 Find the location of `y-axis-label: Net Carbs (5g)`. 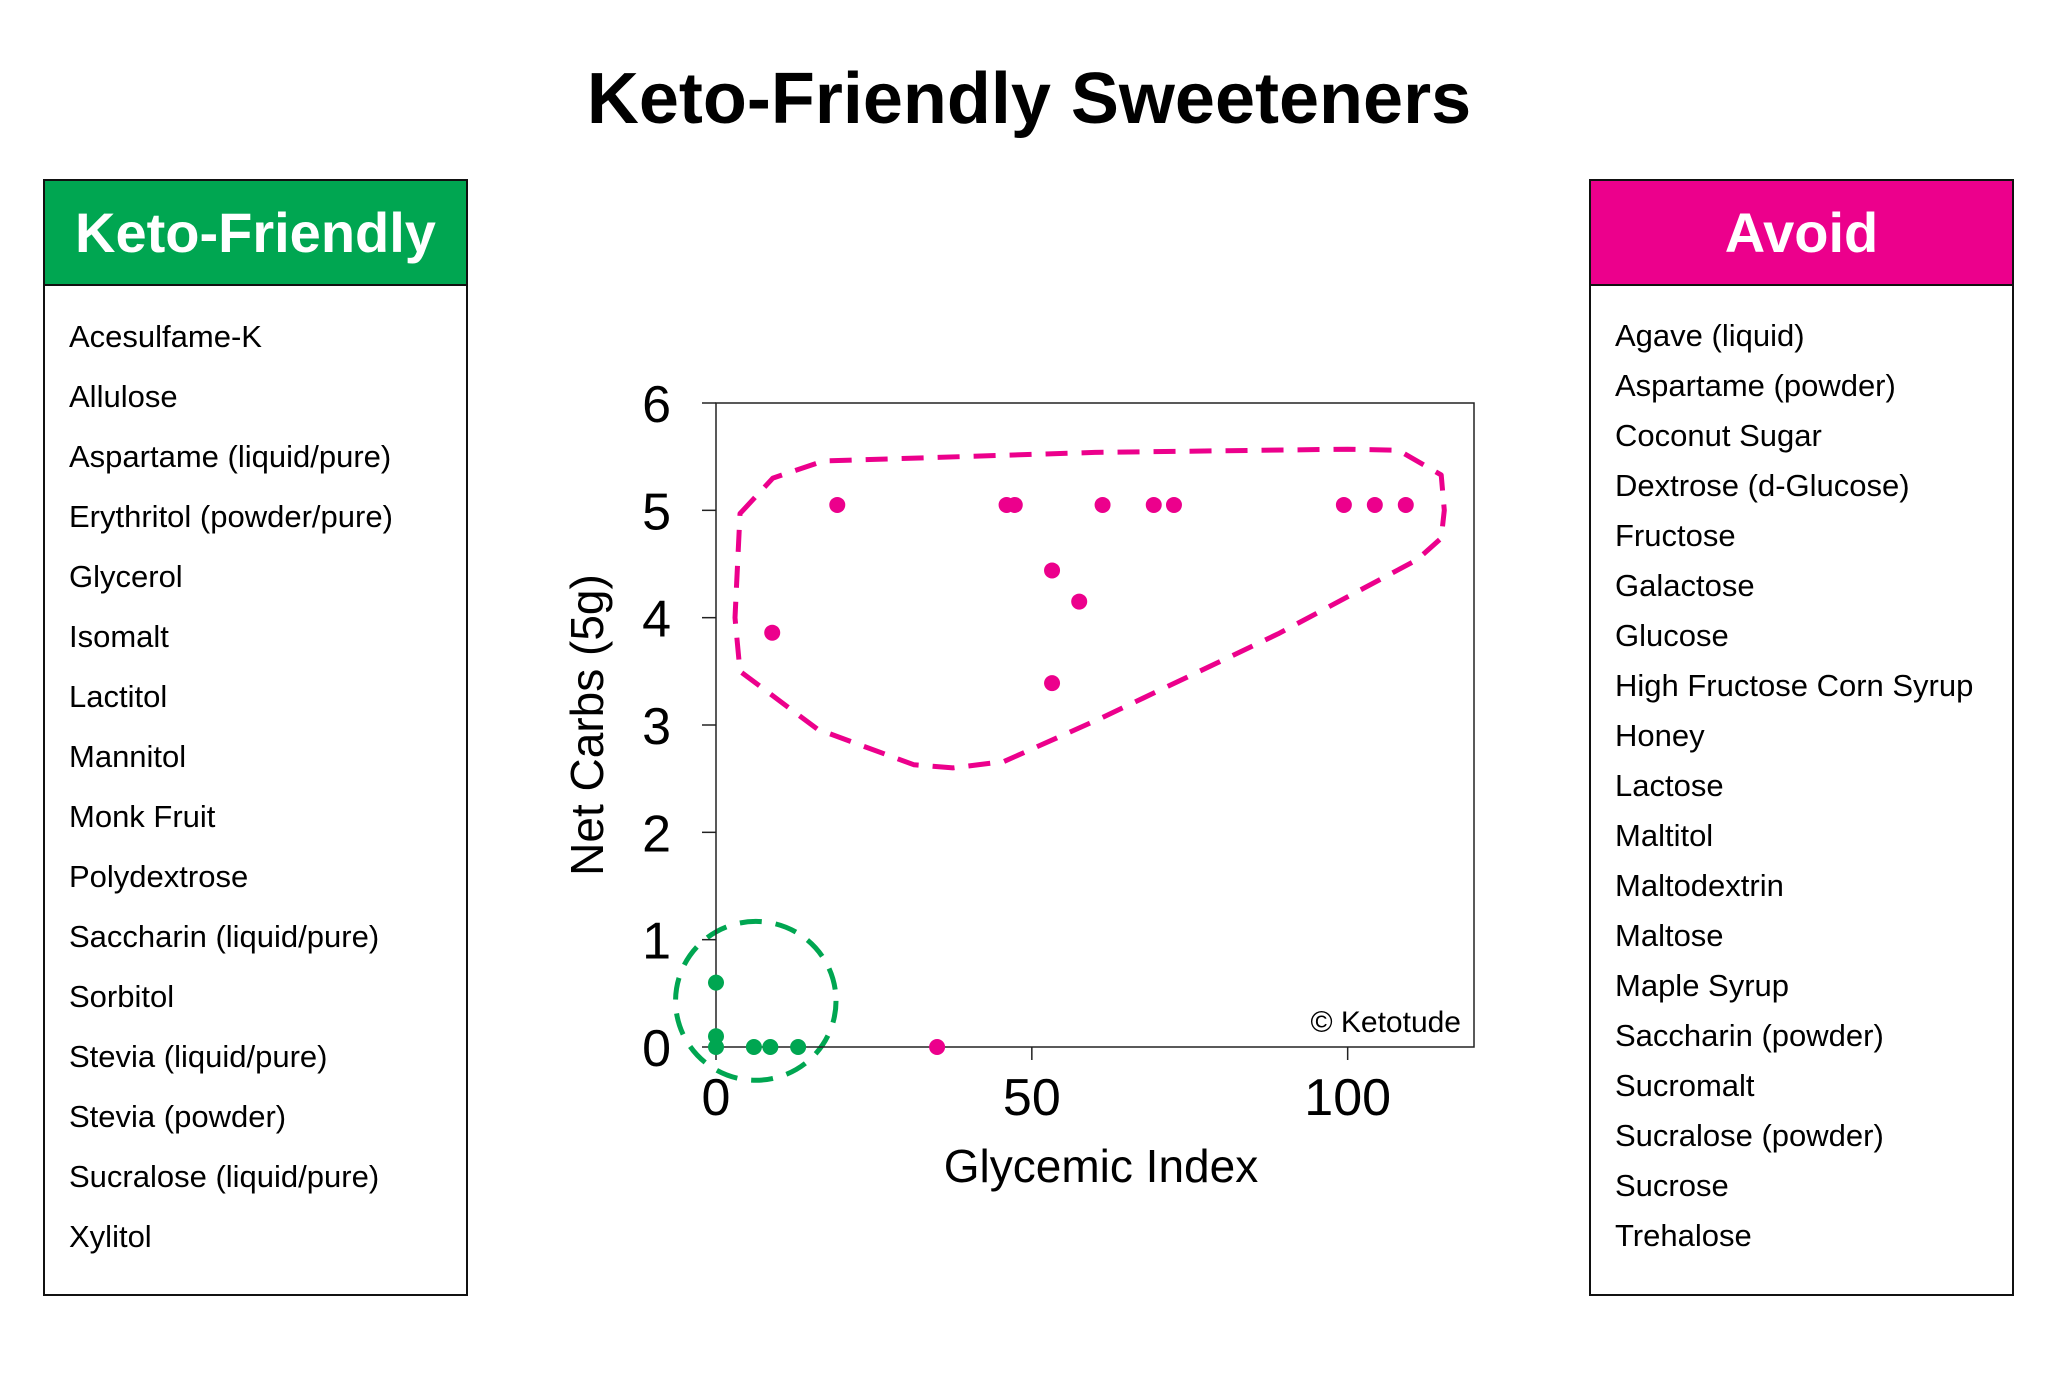

y-axis-label: Net Carbs (5g) is located at coordinates (587, 725).